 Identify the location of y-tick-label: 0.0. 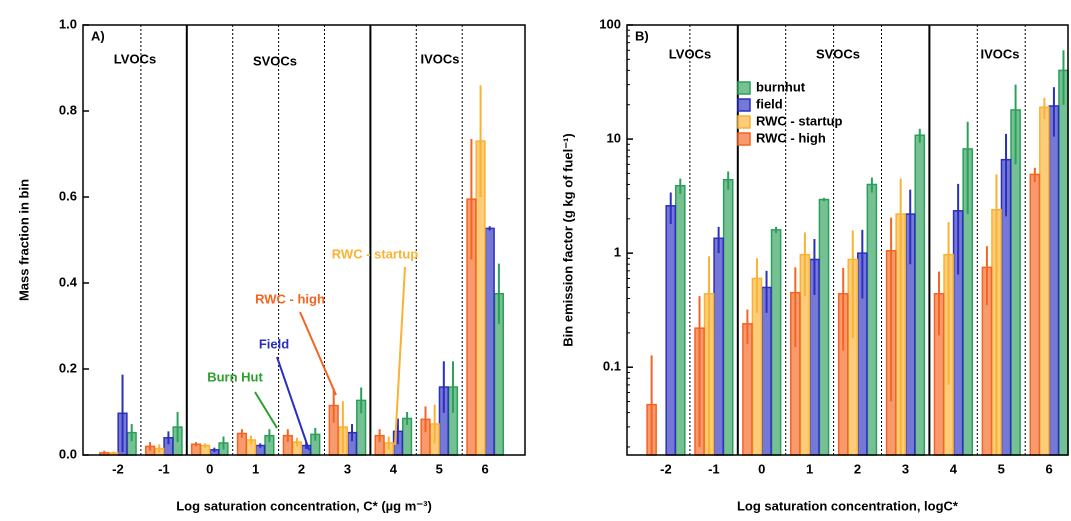
(68, 453).